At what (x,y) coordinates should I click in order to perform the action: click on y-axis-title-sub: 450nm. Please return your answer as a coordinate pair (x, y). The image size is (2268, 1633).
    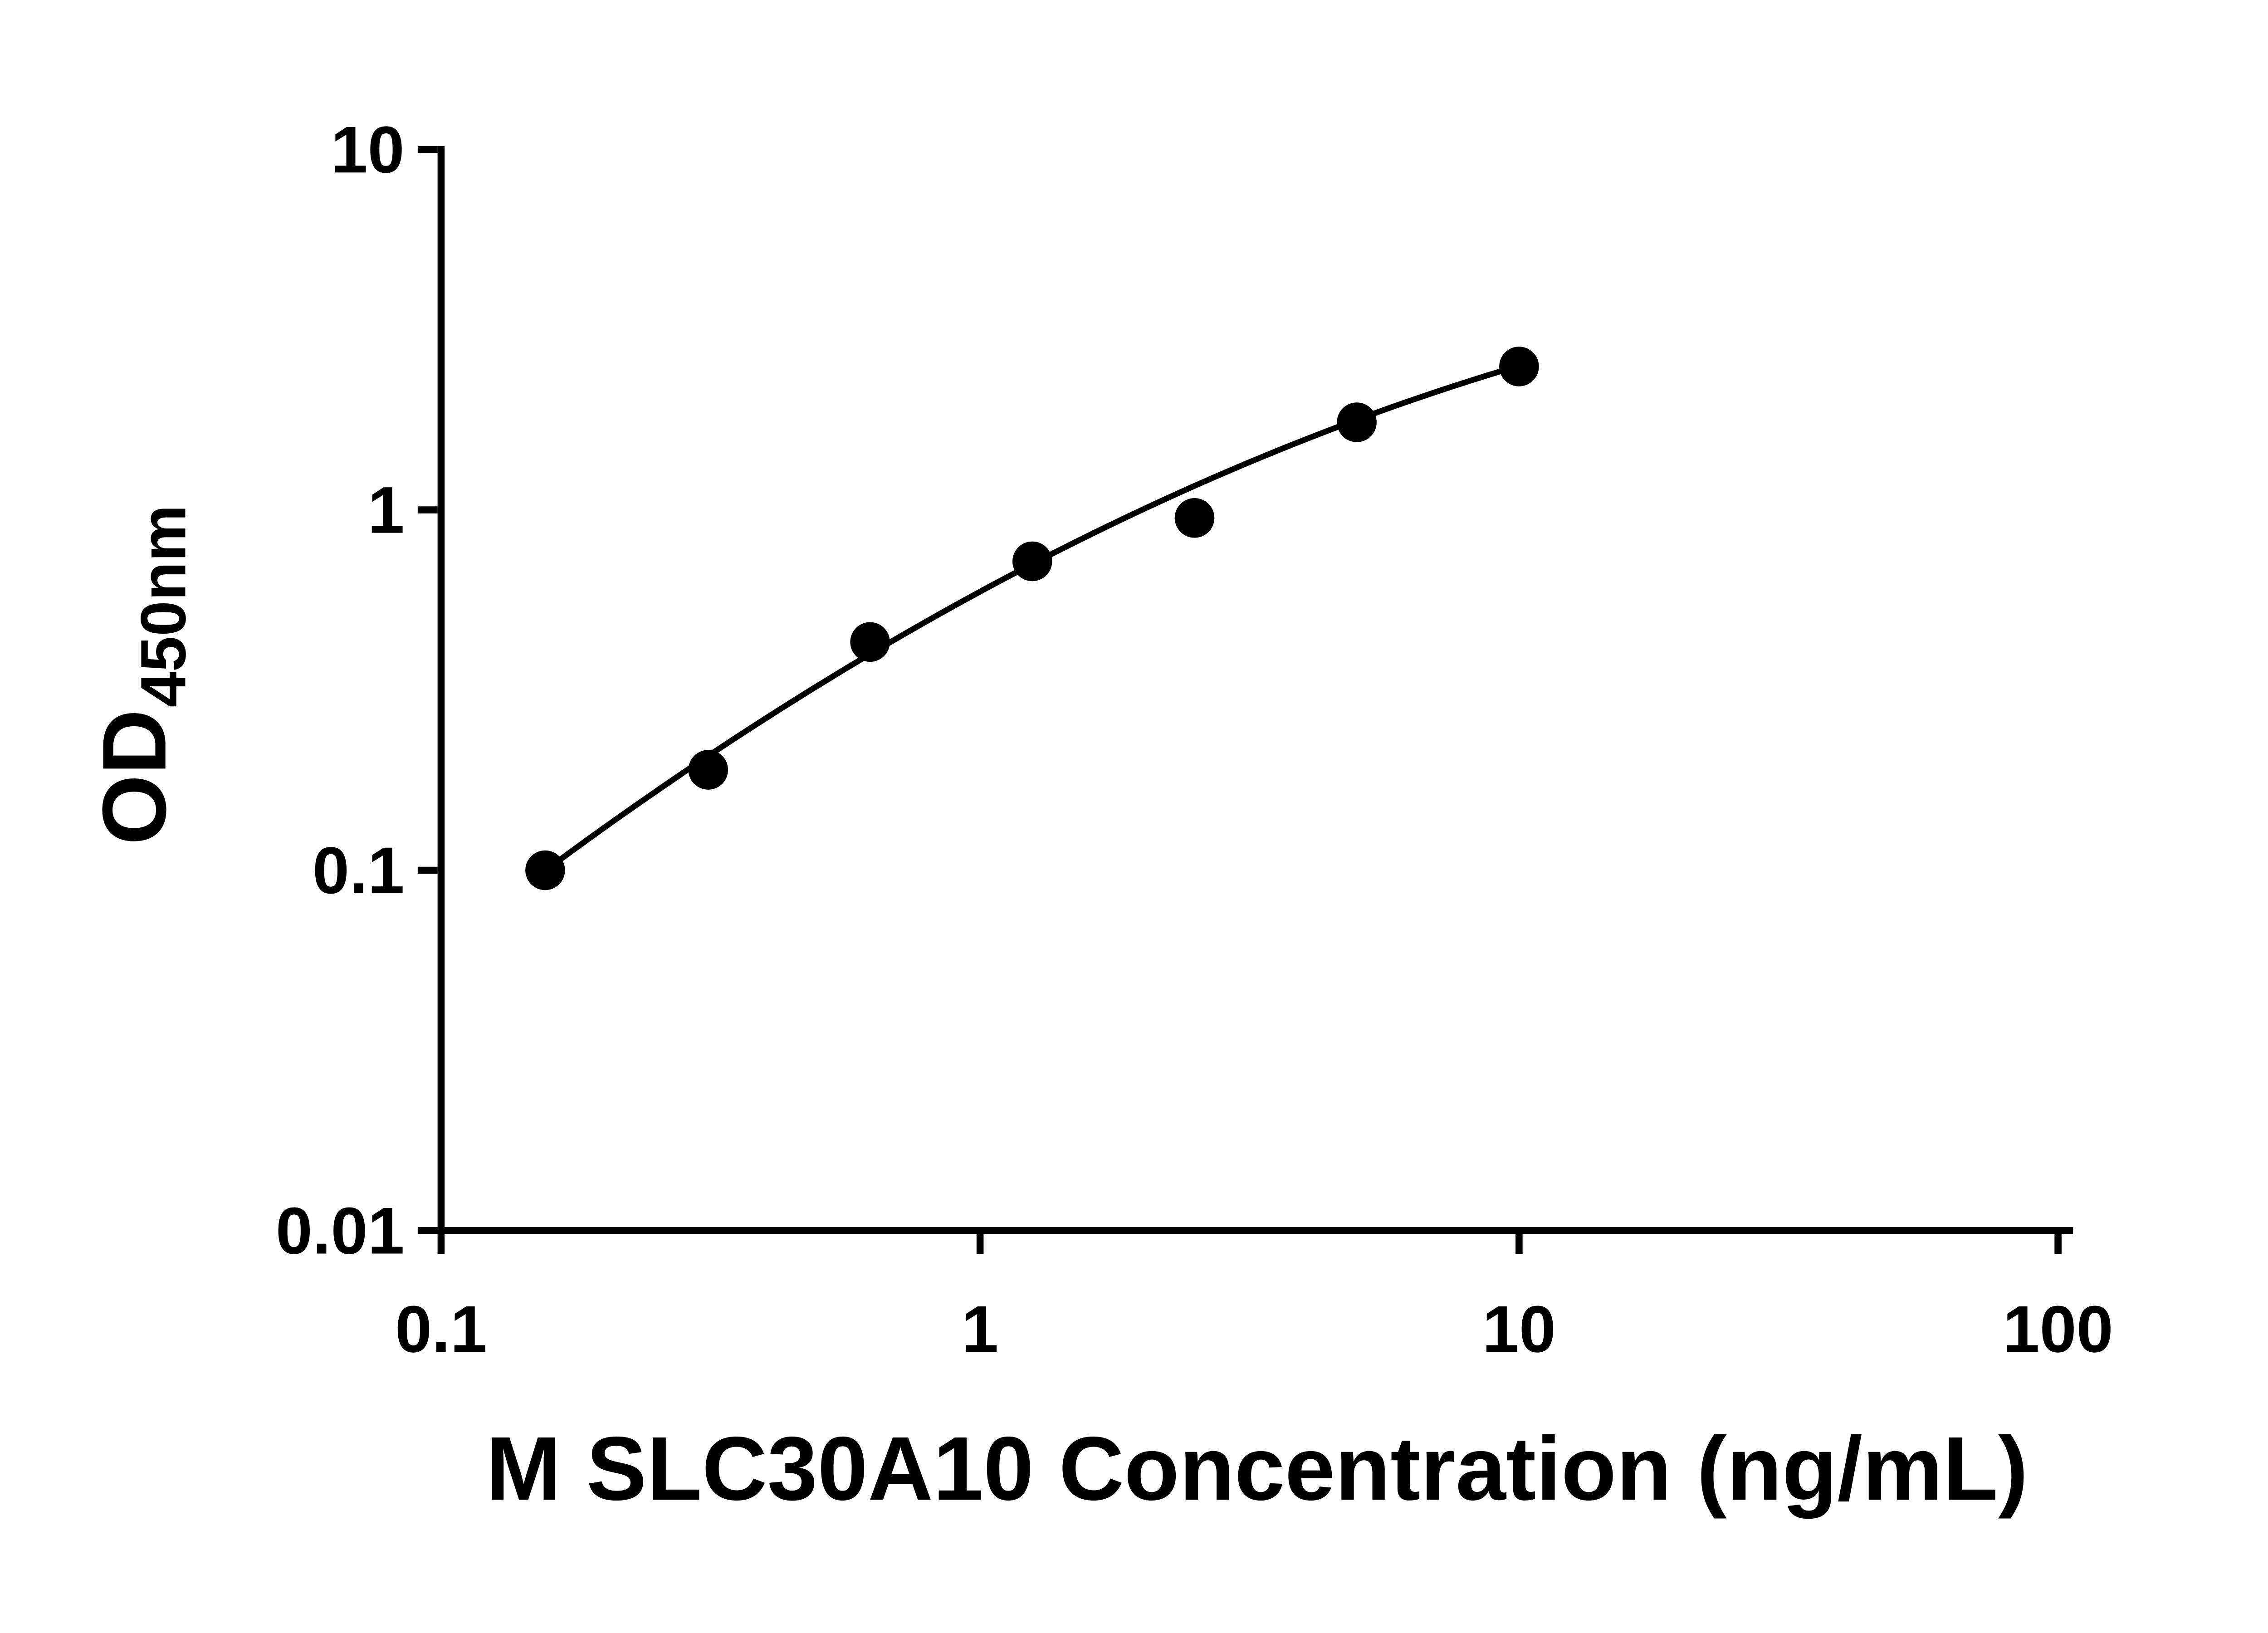
    Looking at the image, I should click on (163, 606).